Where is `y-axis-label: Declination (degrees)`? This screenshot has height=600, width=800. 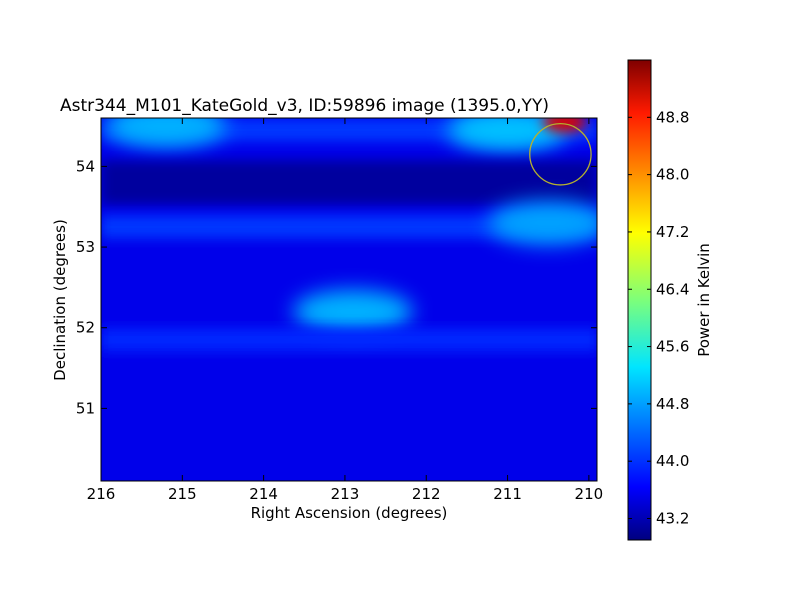
y-axis-label: Declination (degrees) is located at coordinates (60, 300).